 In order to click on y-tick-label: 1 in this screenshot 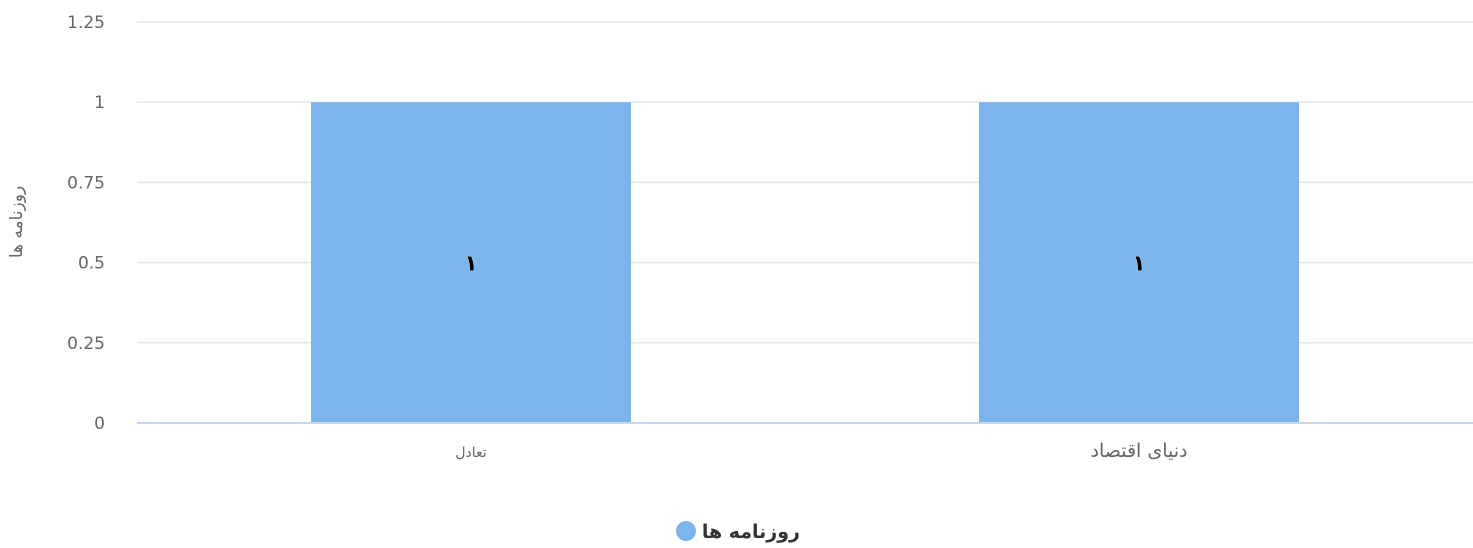, I will do `click(99, 103)`.